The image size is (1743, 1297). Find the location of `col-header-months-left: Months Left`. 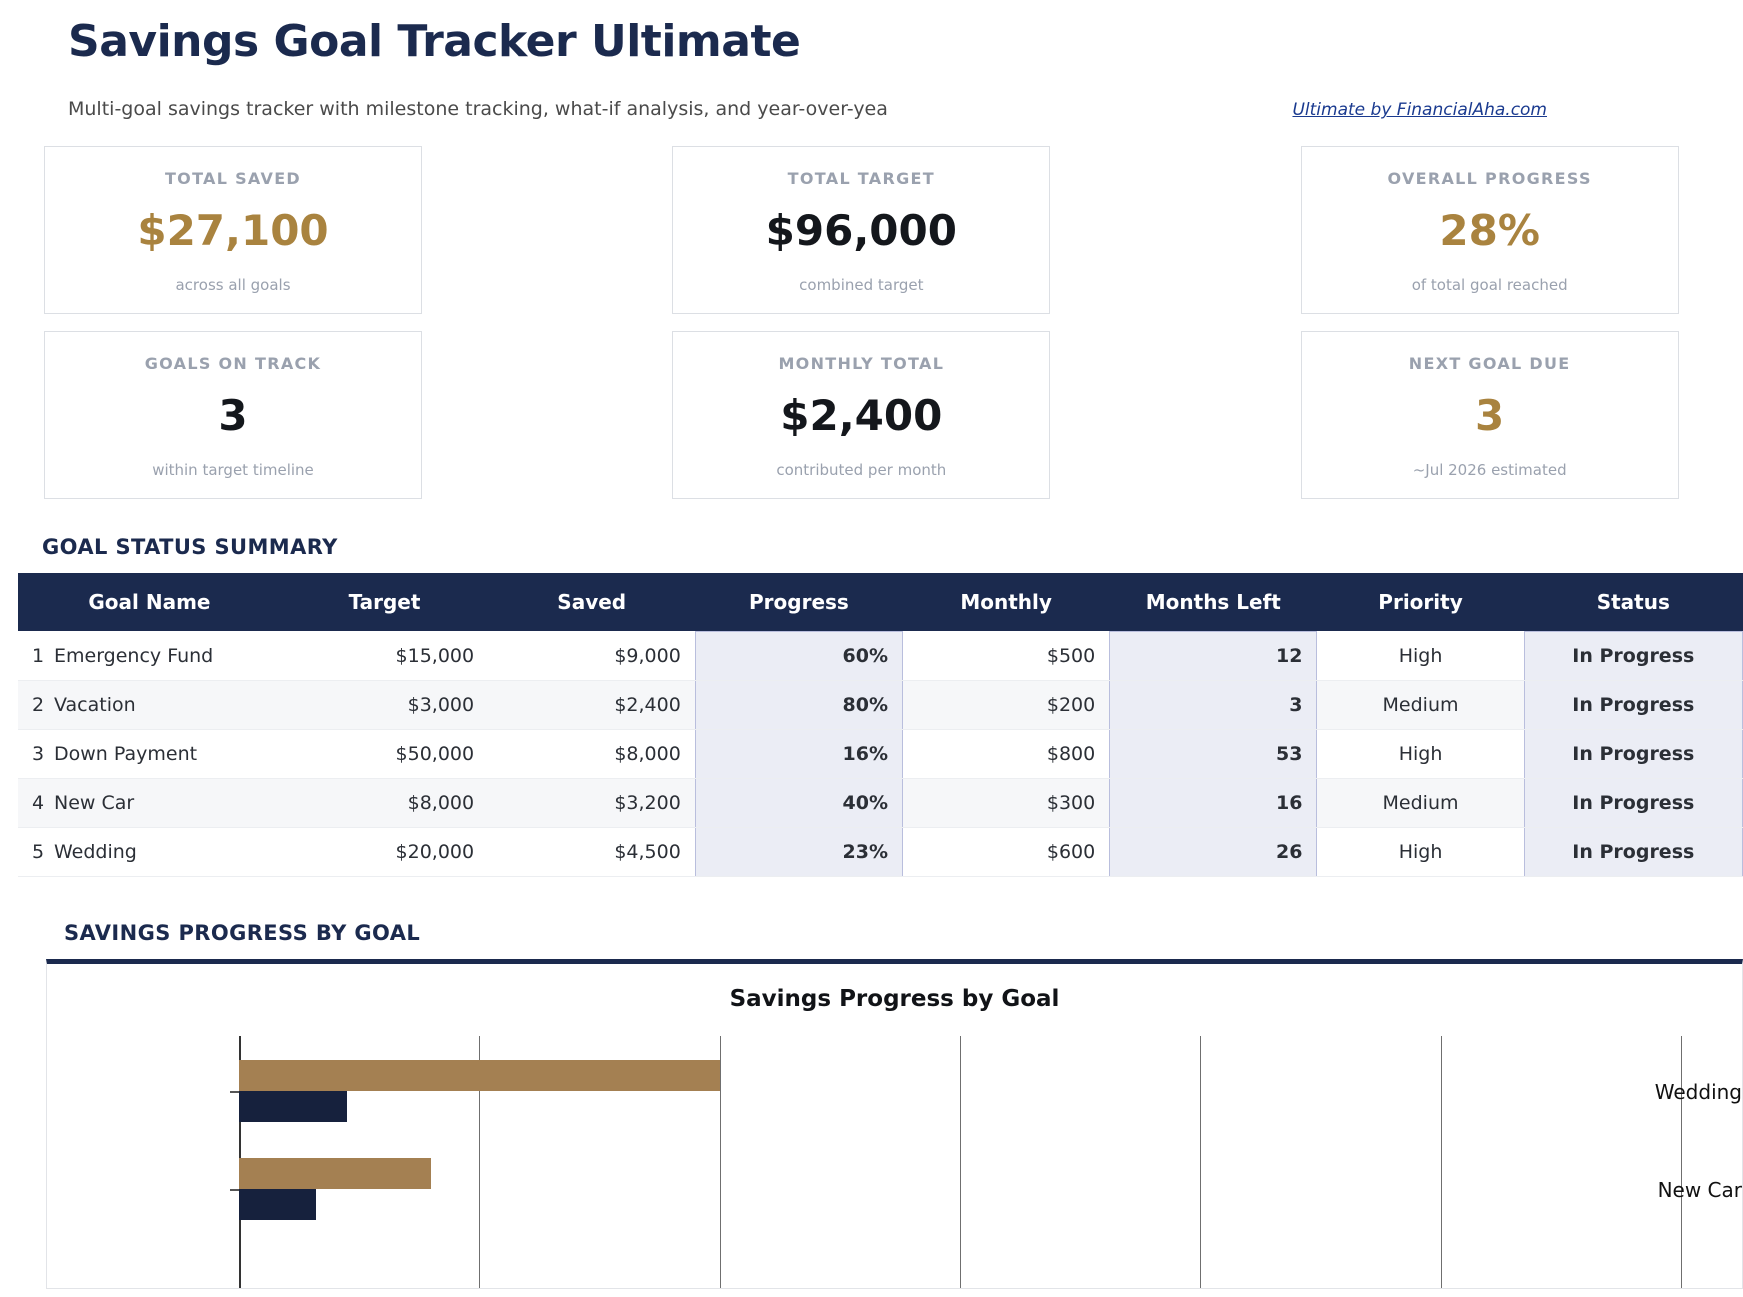

col-header-months-left: Months Left is located at coordinates (1213, 602).